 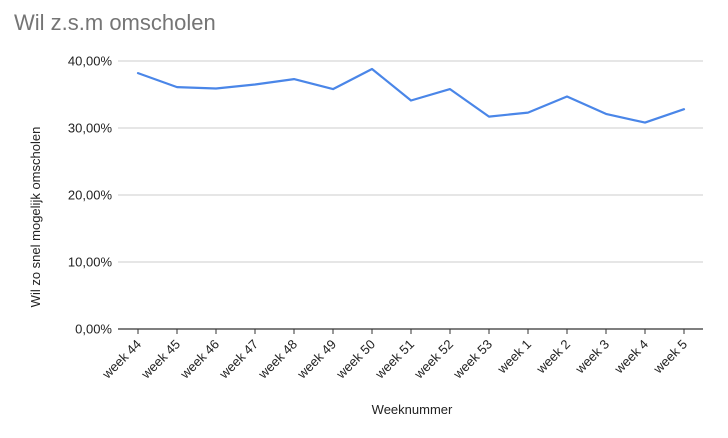 I want to click on x-tick-label: week 48, so click(x=278, y=360).